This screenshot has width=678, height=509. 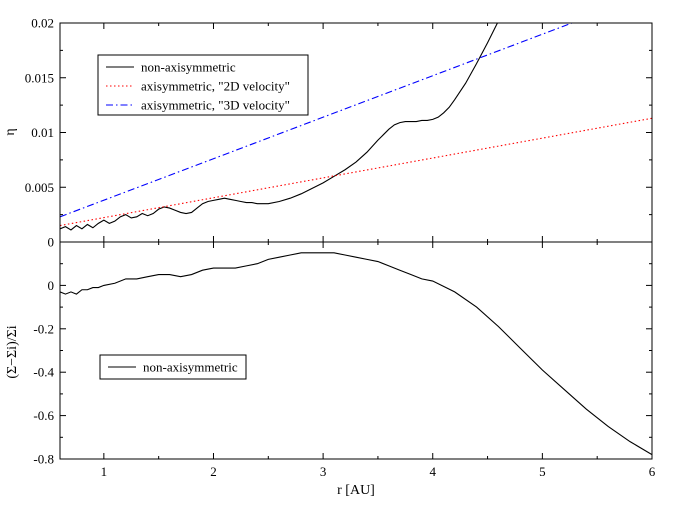 What do you see at coordinates (188, 67) in the screenshot?
I see `top-legend-label-0: non-axisymmetric` at bounding box center [188, 67].